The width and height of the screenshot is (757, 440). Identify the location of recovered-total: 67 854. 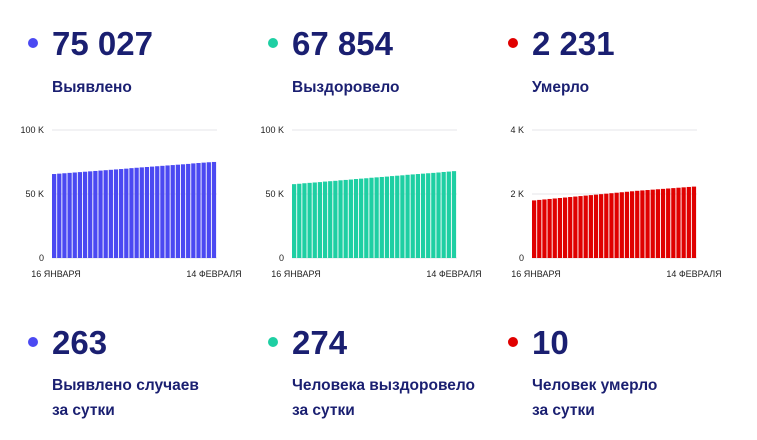
(342, 43).